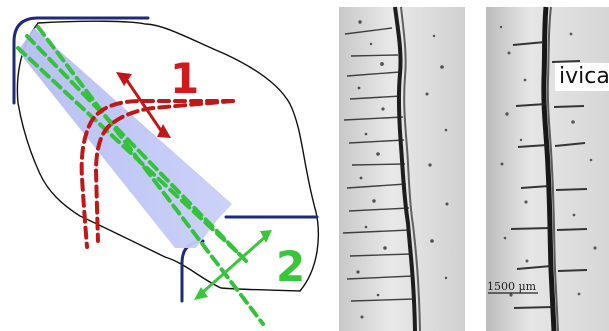 This screenshot has height=331, width=609. What do you see at coordinates (378, 164) in the screenshot?
I see `left-micrograph-texture` at bounding box center [378, 164].